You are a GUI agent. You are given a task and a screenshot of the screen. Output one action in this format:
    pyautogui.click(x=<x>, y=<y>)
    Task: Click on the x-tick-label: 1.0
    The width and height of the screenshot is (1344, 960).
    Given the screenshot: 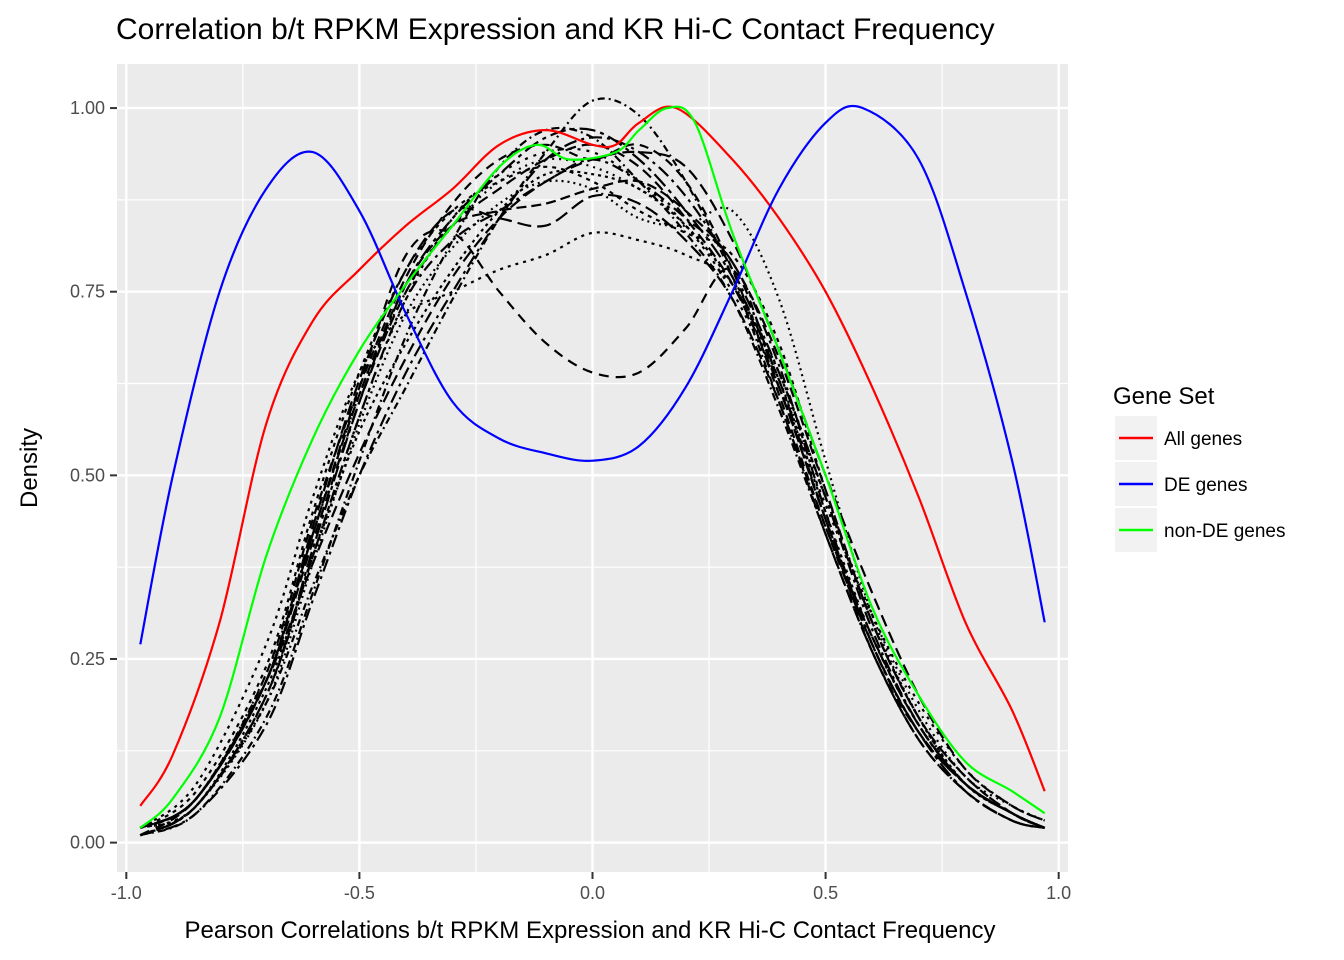 What is the action you would take?
    pyautogui.click(x=1058, y=893)
    